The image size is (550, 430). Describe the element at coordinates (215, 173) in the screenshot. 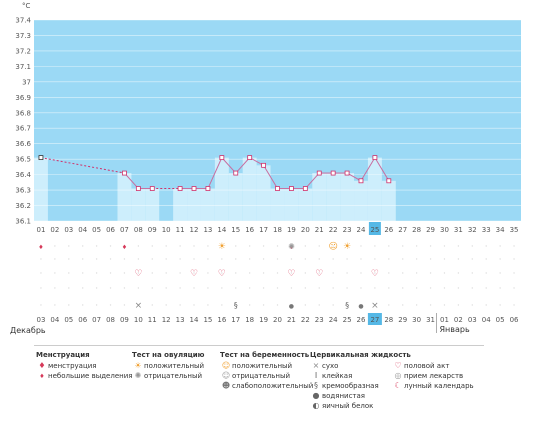

I see `temperature-points` at that location.